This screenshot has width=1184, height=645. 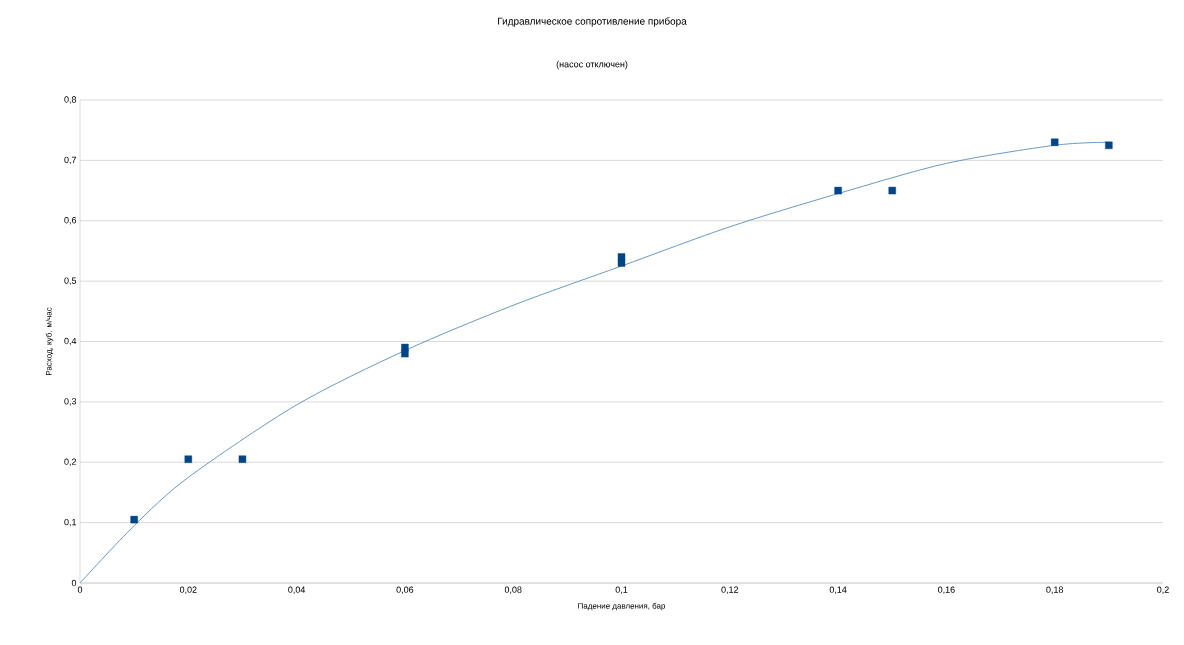 What do you see at coordinates (70, 100) in the screenshot?
I see `y-tick-label: 0,8` at bounding box center [70, 100].